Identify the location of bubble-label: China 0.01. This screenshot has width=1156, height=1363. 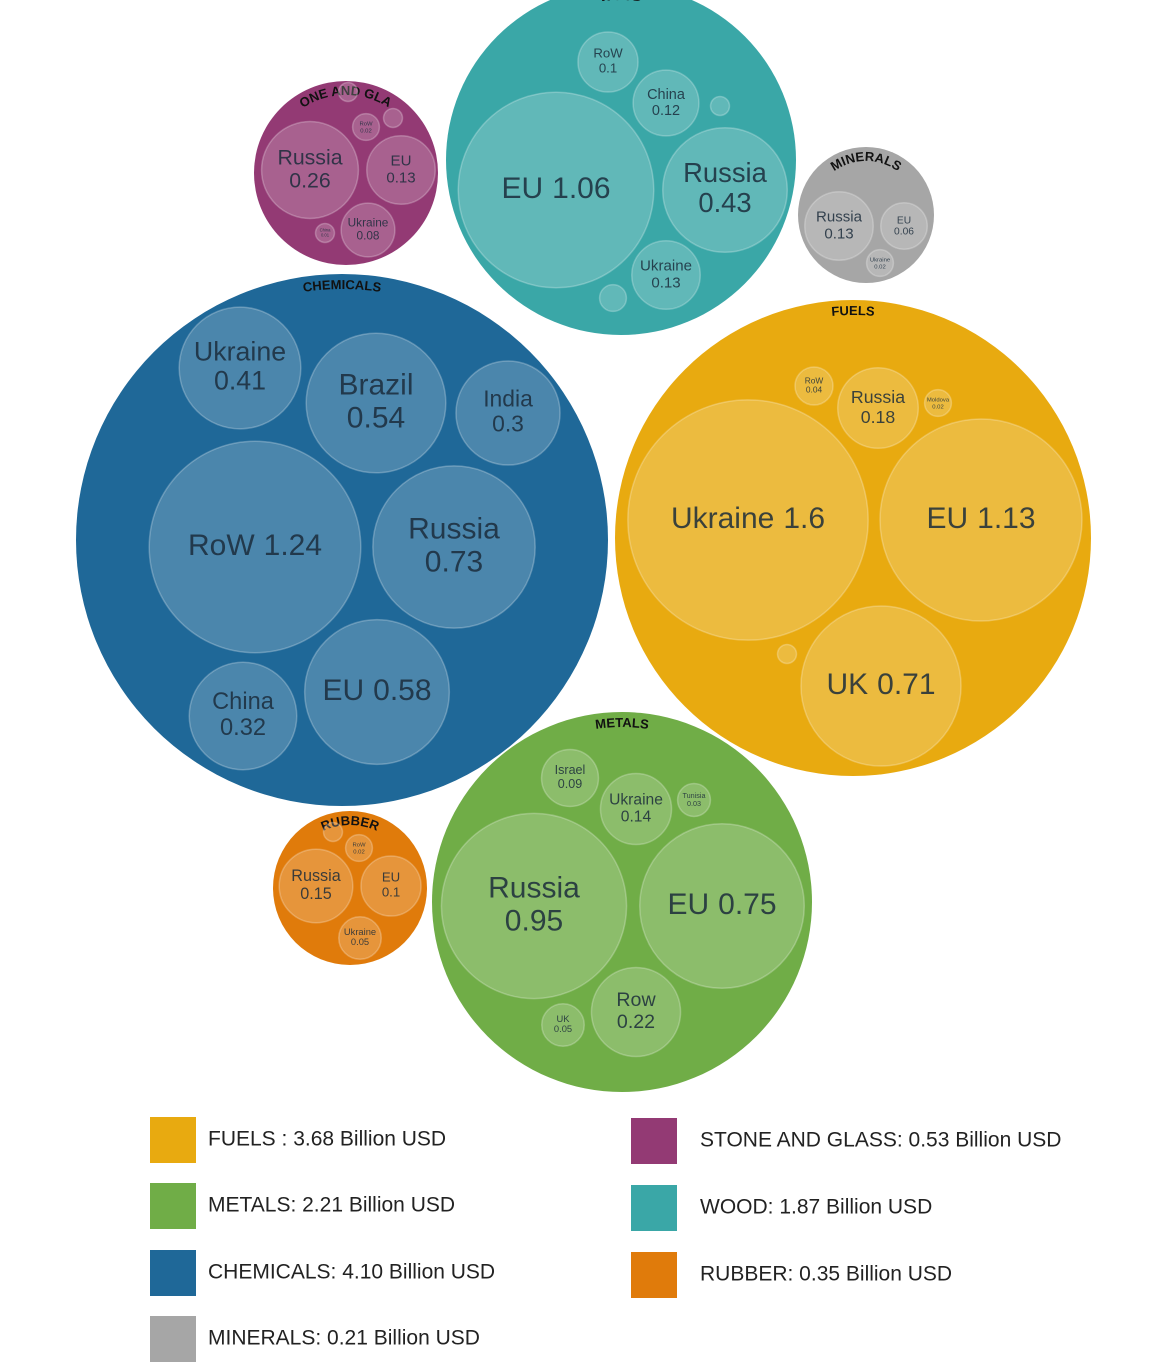
(326, 233).